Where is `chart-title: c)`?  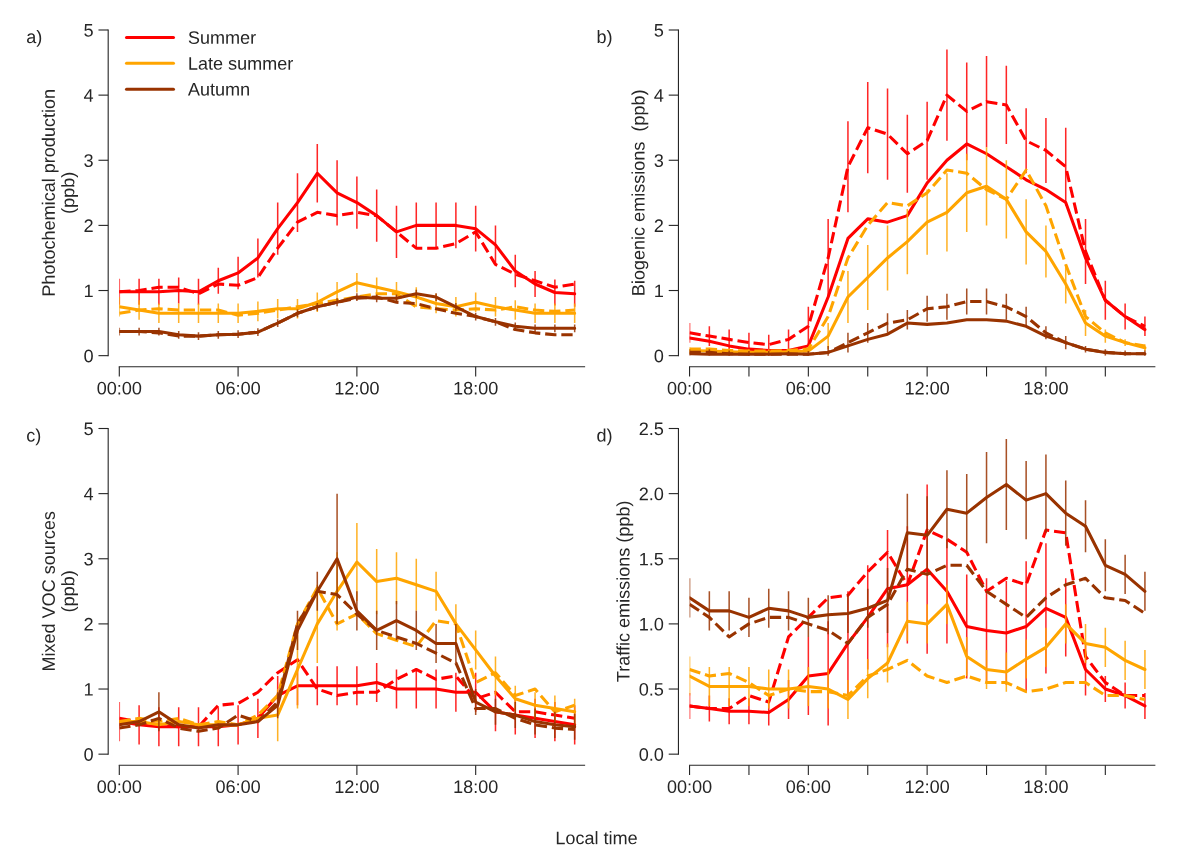
chart-title: c) is located at coordinates (34, 437).